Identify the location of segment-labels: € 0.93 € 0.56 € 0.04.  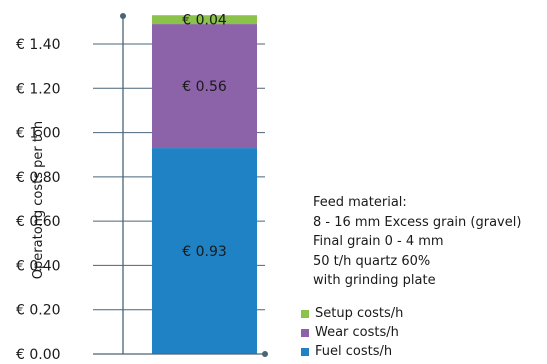
(204, 136).